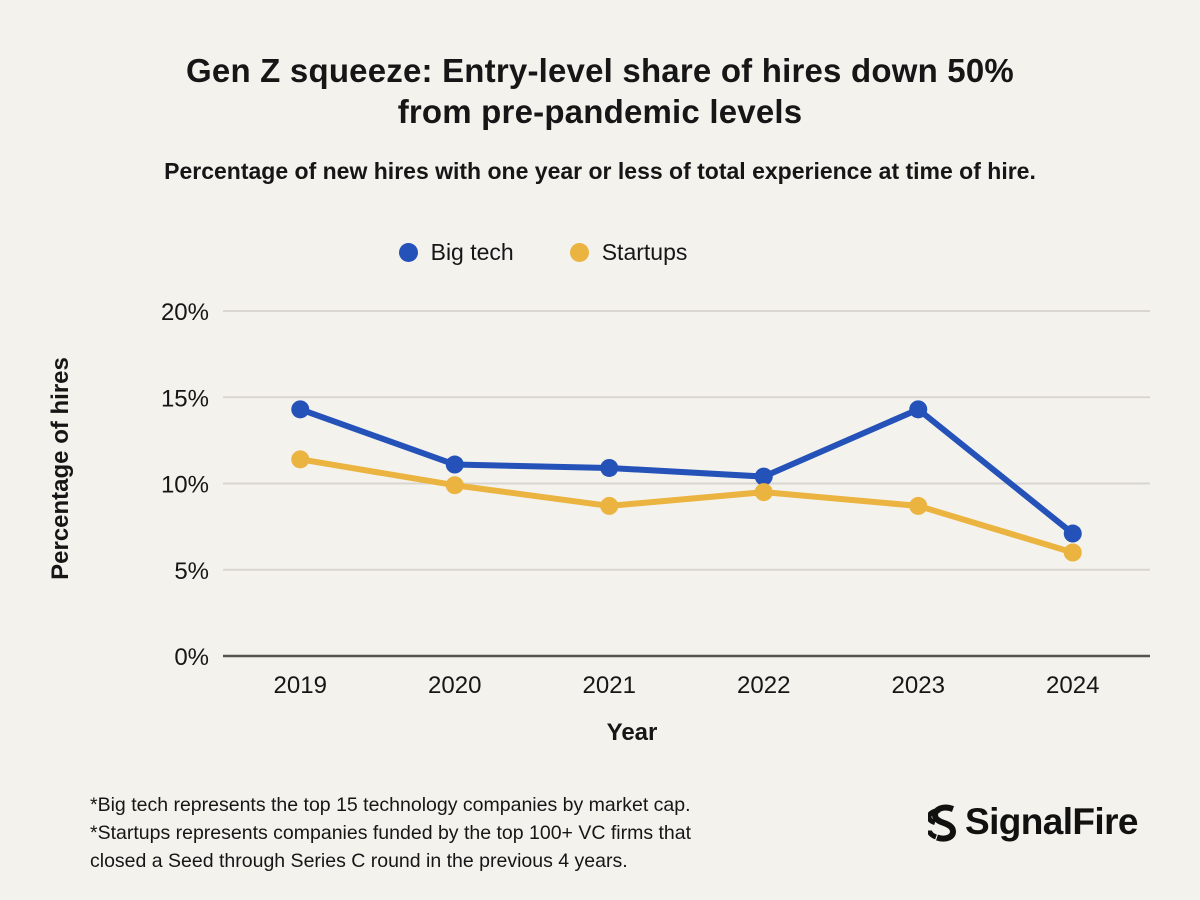  What do you see at coordinates (408, 252) in the screenshot?
I see `big-tech-dot-icon` at bounding box center [408, 252].